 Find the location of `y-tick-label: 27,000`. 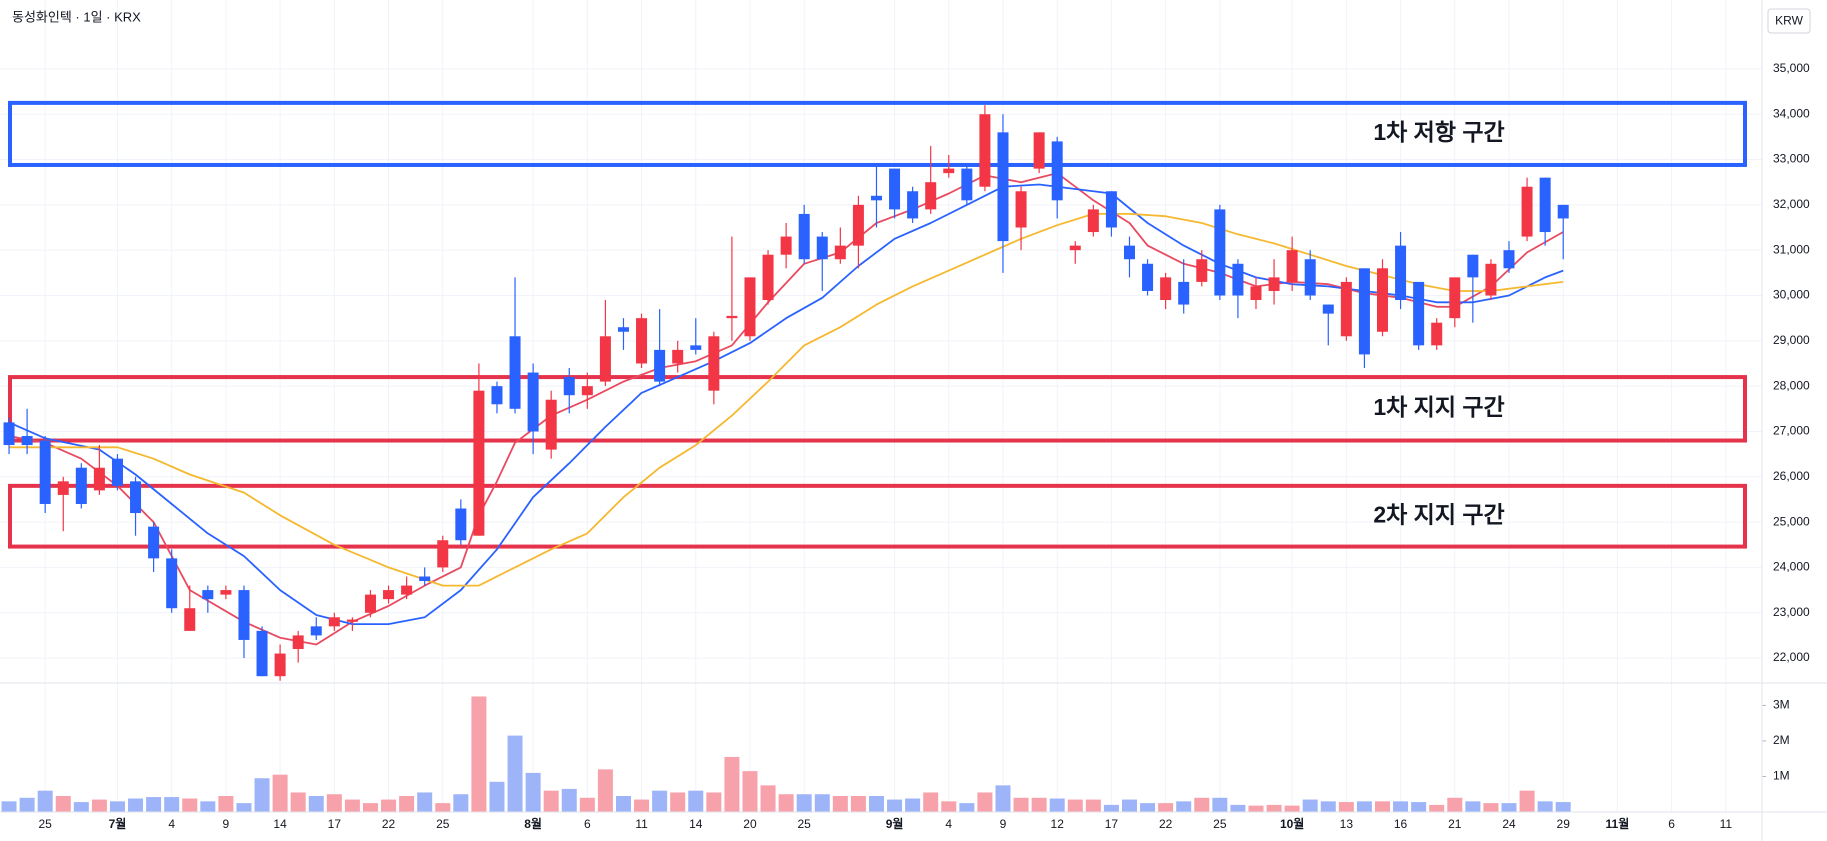

y-tick-label: 27,000 is located at coordinates (1791, 431).